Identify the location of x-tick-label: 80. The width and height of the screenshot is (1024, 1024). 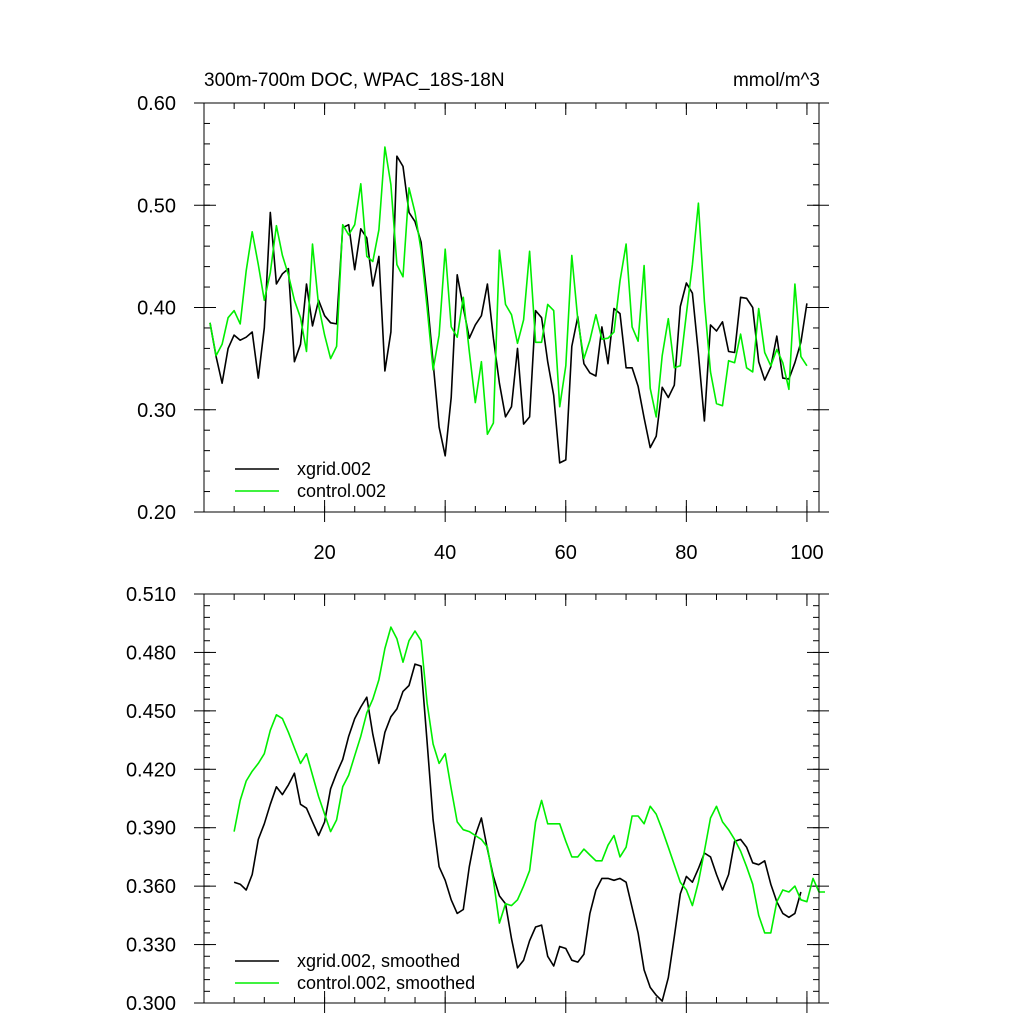
(686, 553).